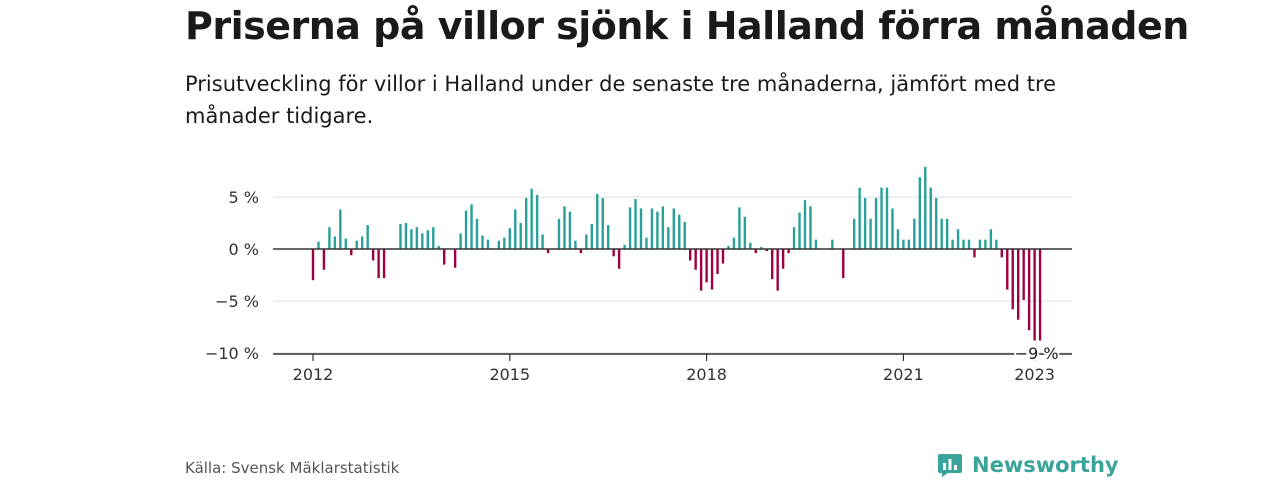 Image resolution: width=1280 pixels, height=480 pixels. Describe the element at coordinates (509, 374) in the screenshot. I see `x-tick-label: 2015` at that location.